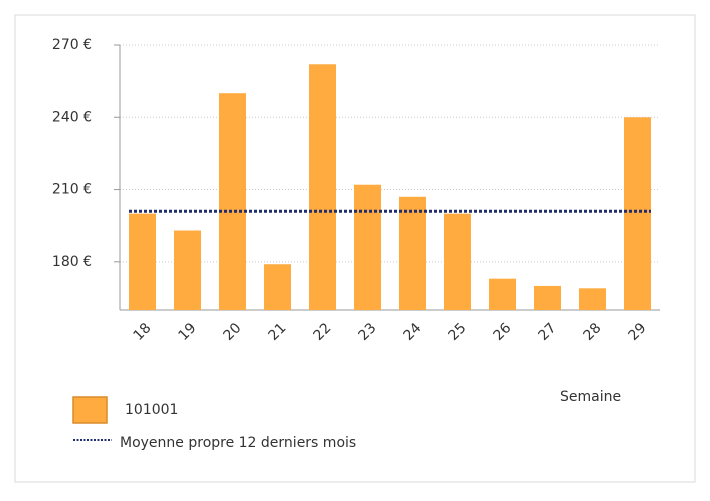 The width and height of the screenshot is (710, 501). Describe the element at coordinates (90, 410) in the screenshot. I see `legend-swatch` at that location.